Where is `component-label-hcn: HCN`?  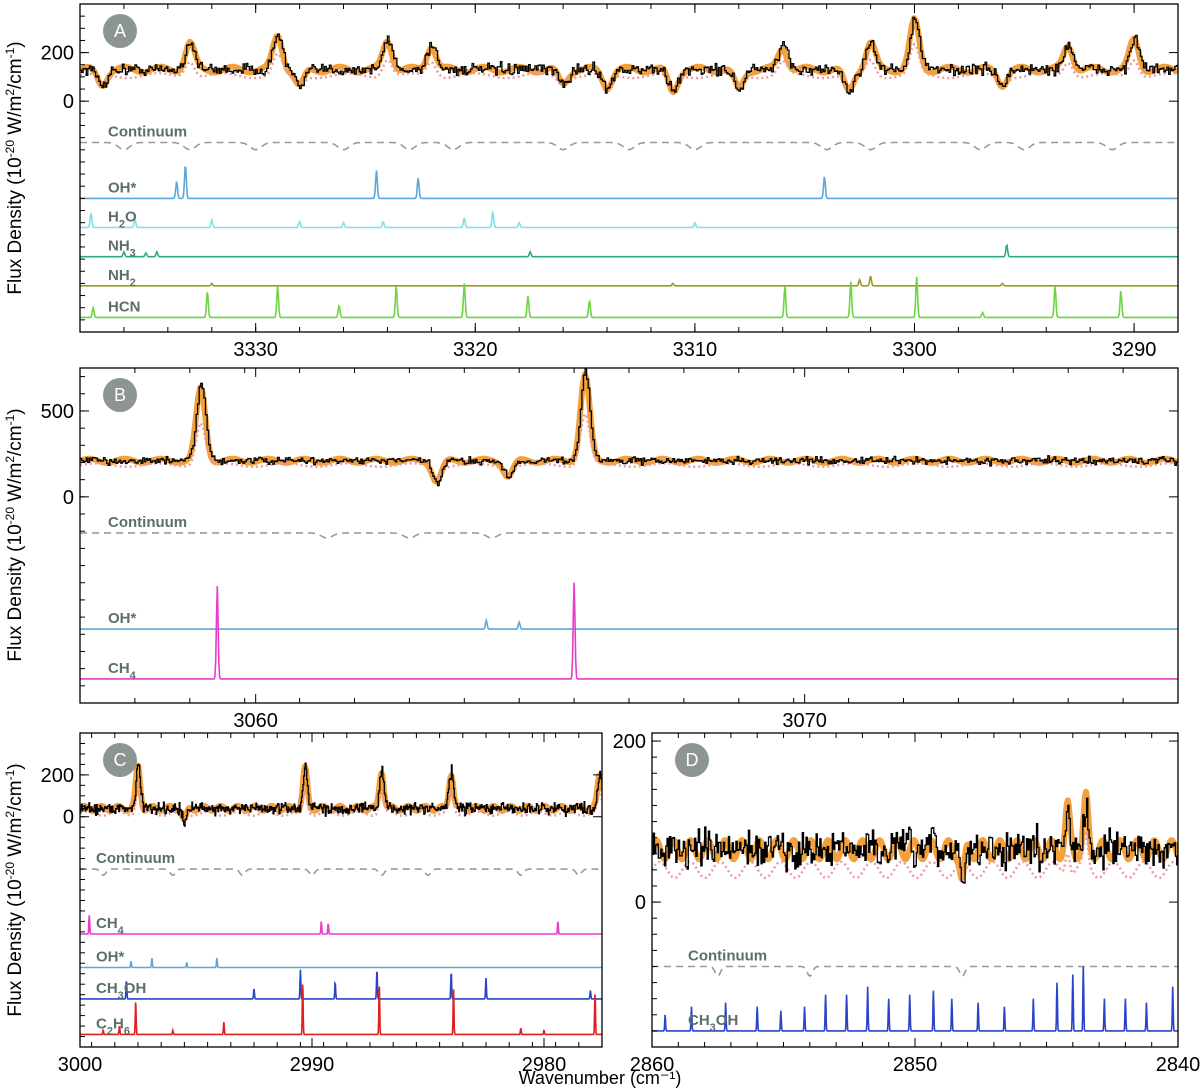
component-label-hcn: HCN is located at coordinates (124, 306).